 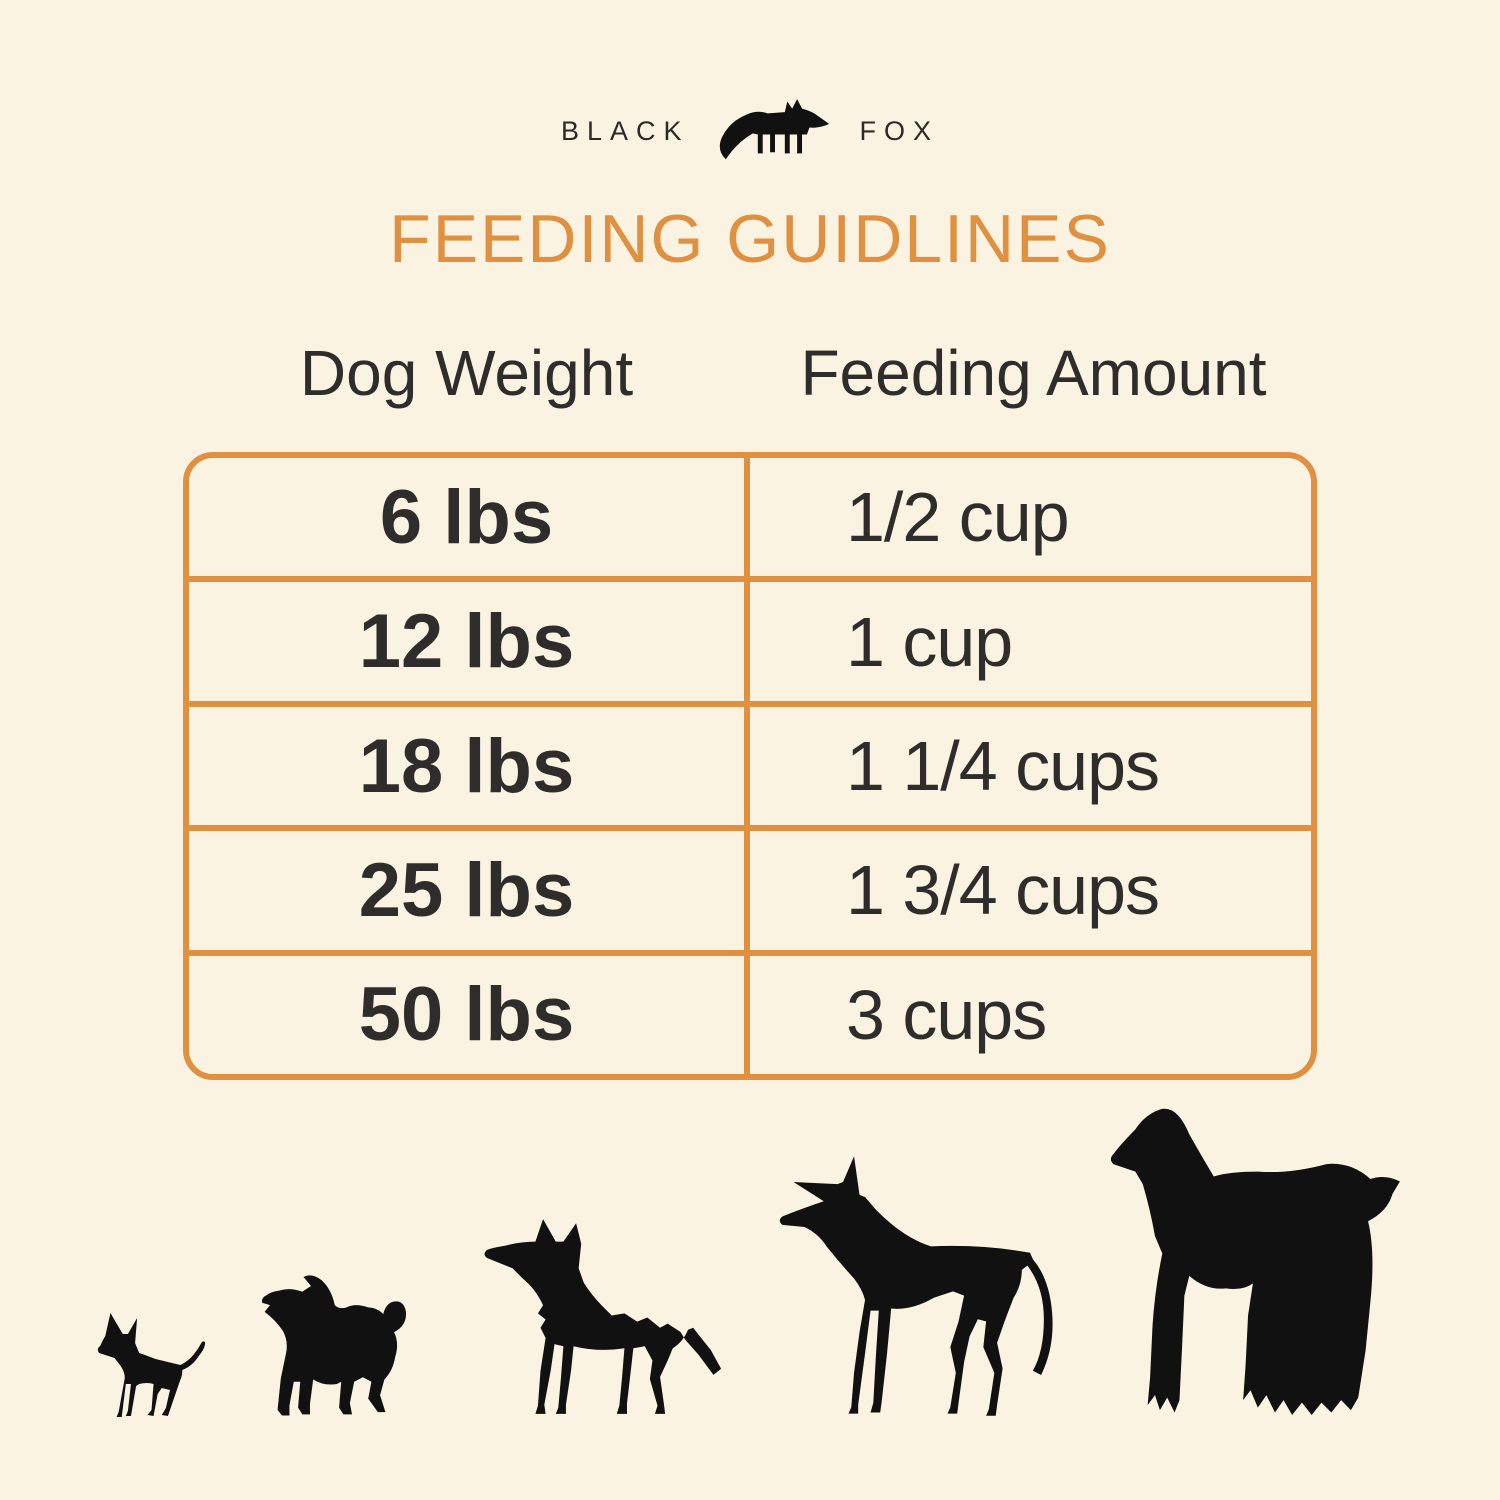 What do you see at coordinates (469, 517) in the screenshot?
I see `weight-cell: 6 lbs` at bounding box center [469, 517].